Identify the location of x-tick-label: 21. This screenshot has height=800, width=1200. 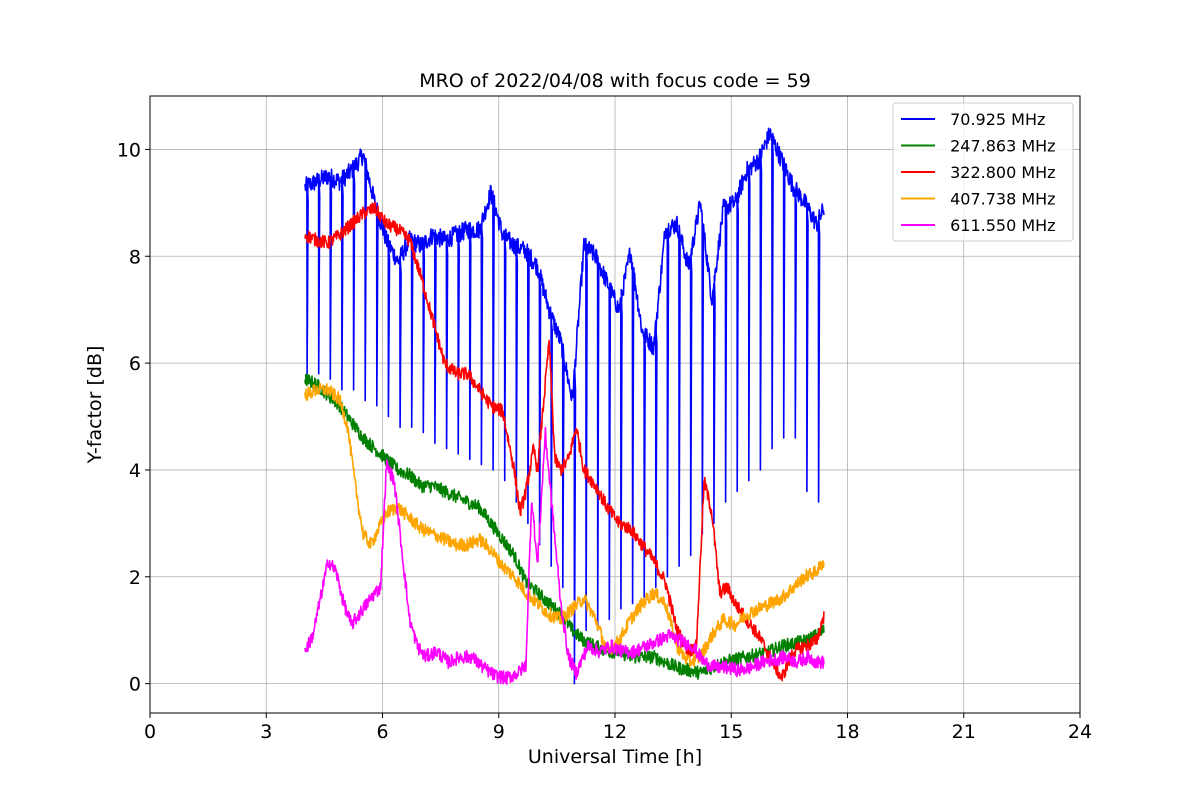
(964, 732).